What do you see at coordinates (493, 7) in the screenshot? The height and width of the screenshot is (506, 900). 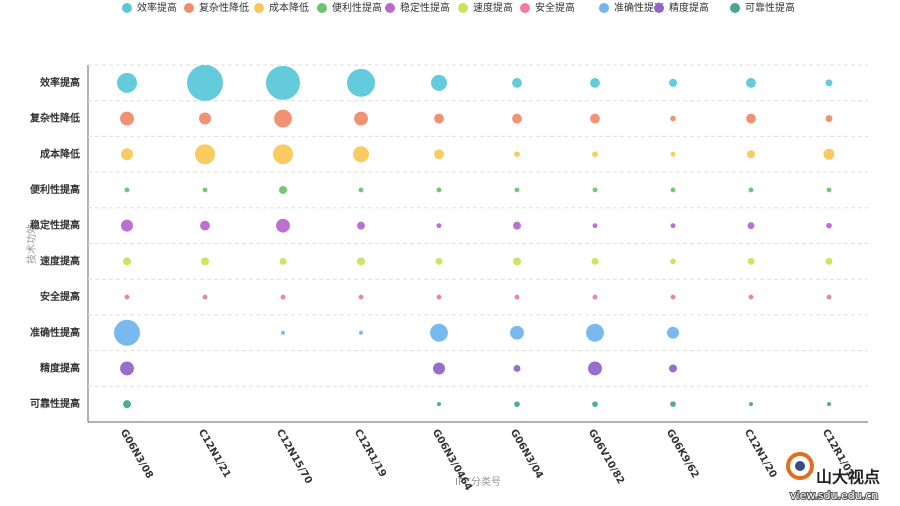 I see `legend-label: 速度提高` at bounding box center [493, 7].